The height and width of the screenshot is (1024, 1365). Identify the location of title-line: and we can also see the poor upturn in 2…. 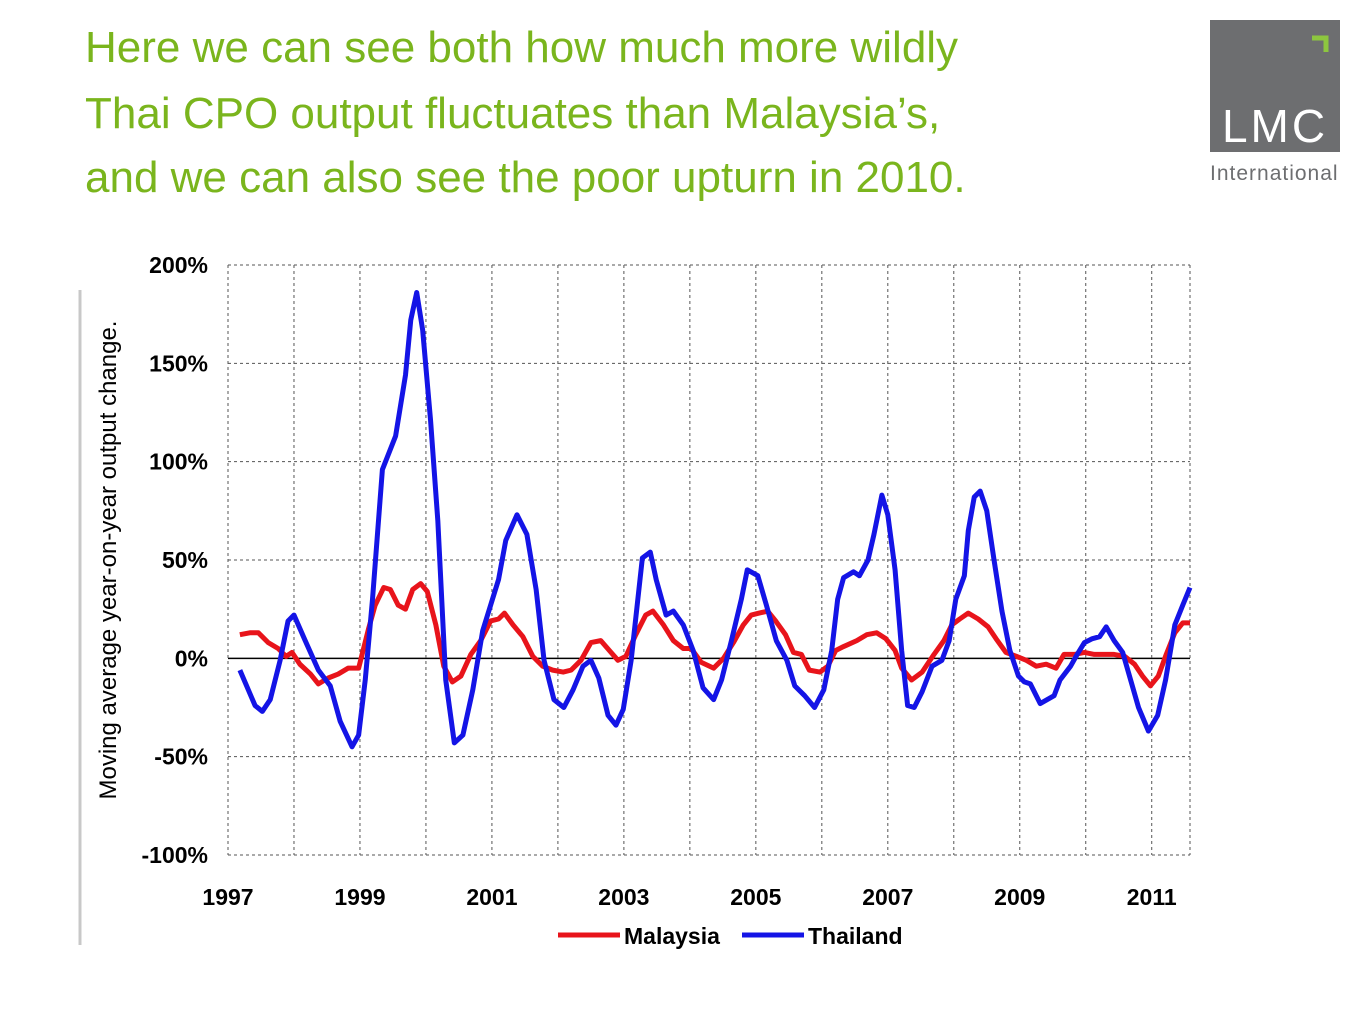
(525, 177).